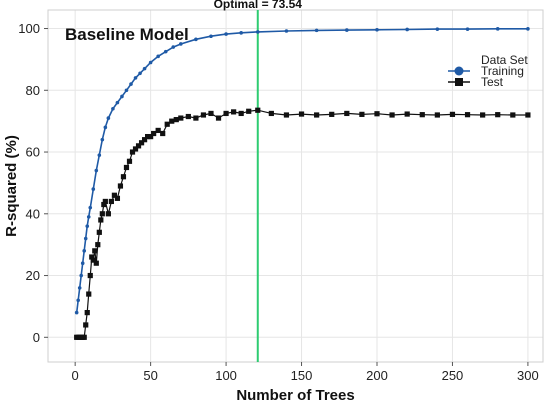 Image resolution: width=550 pixels, height=406 pixels. I want to click on y-tick-label: 40, so click(33, 213).